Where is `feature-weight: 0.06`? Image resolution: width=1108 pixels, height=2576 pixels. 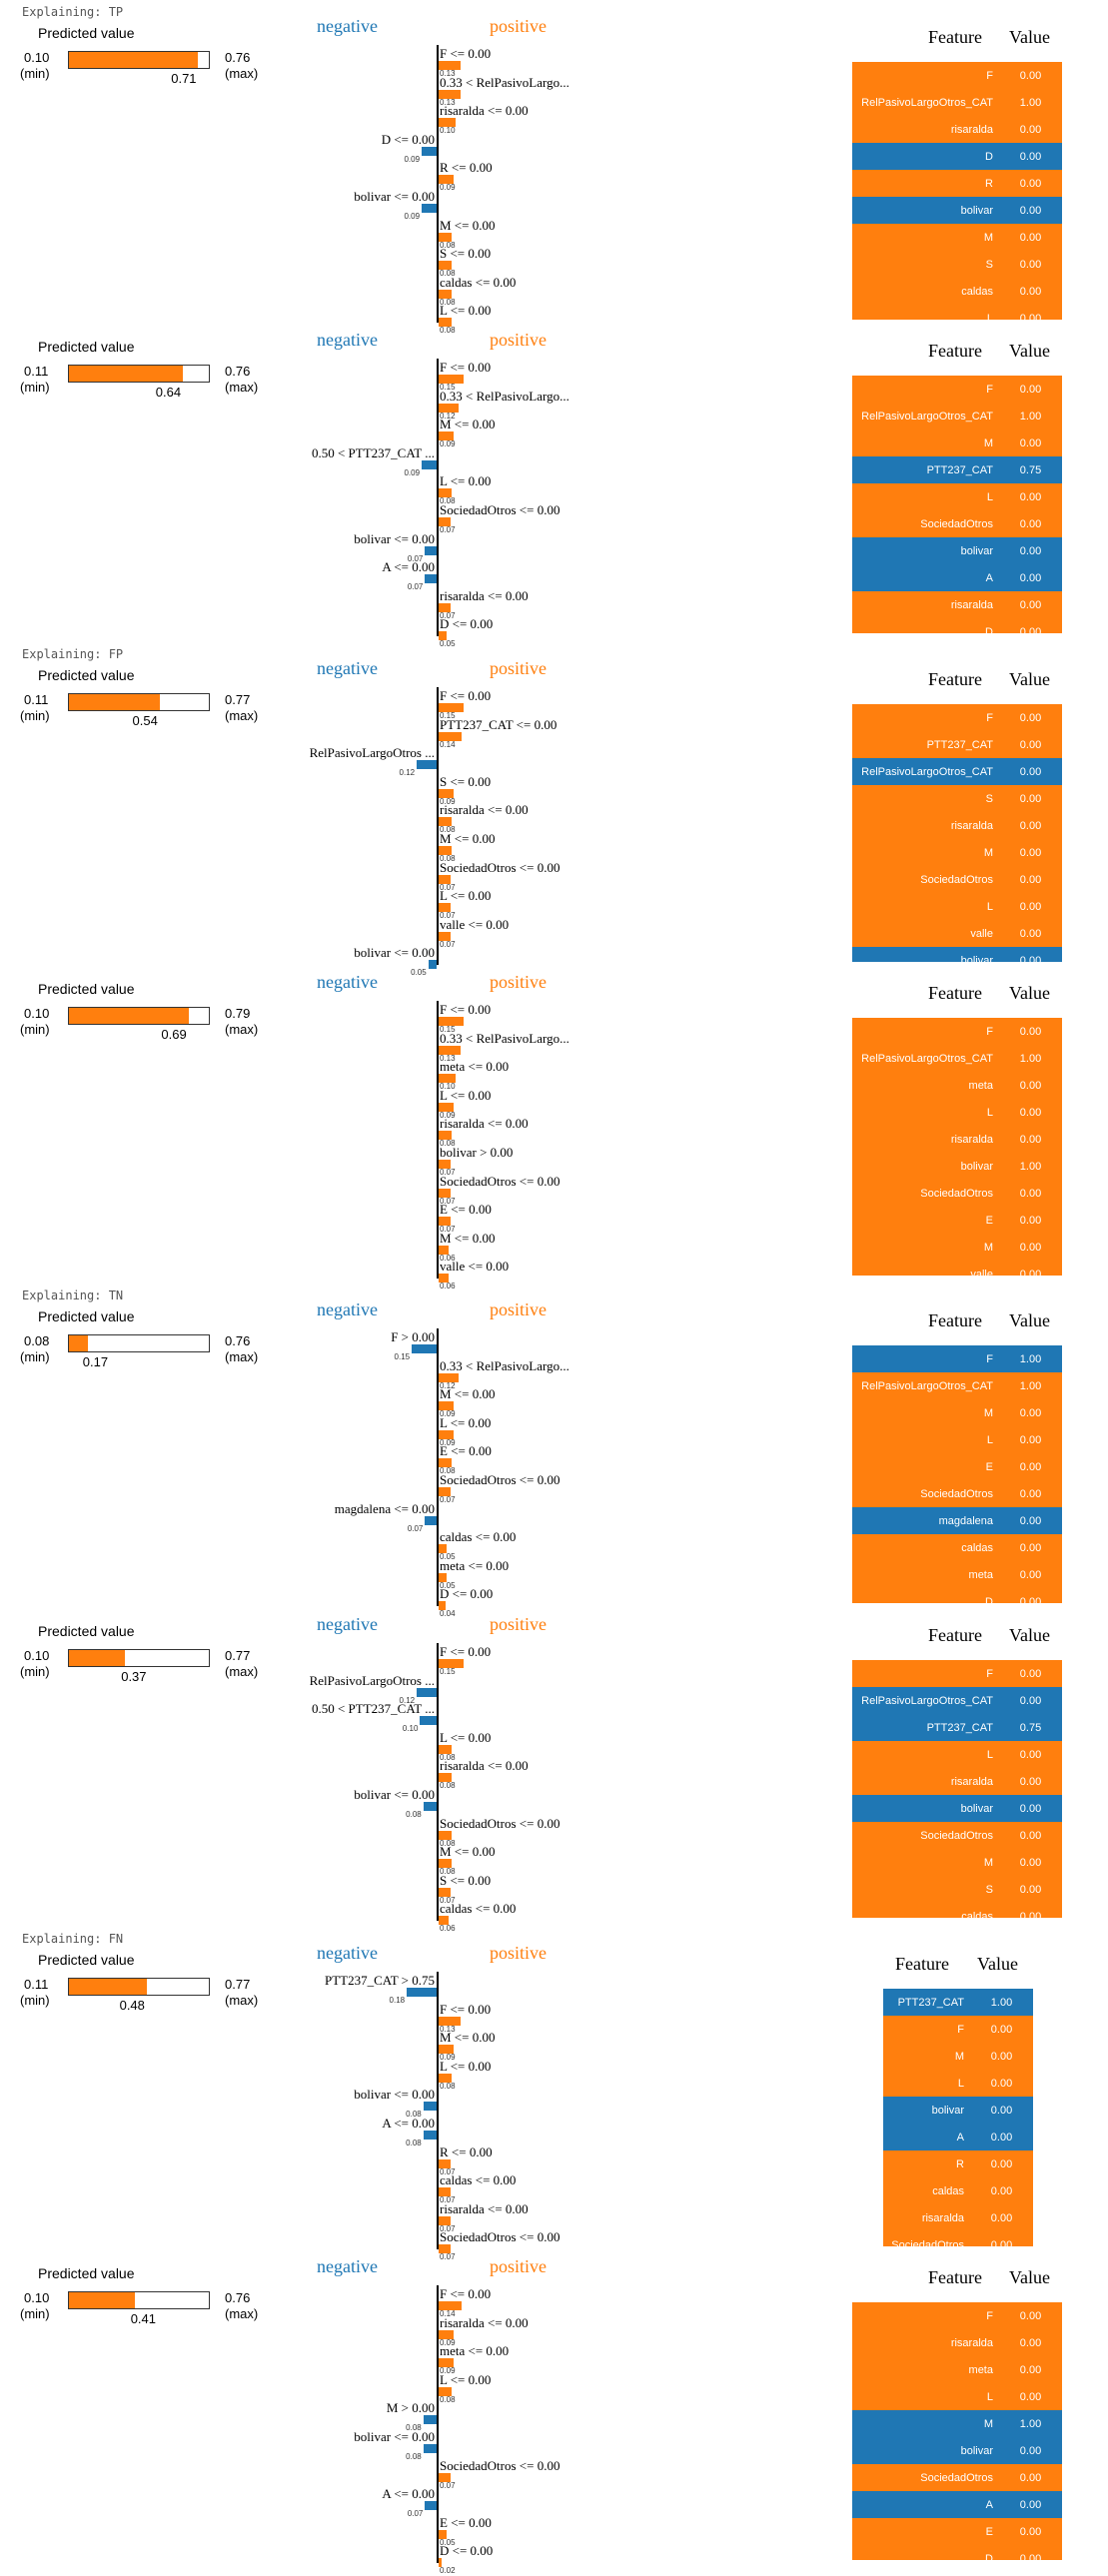 feature-weight: 0.06 is located at coordinates (448, 1258).